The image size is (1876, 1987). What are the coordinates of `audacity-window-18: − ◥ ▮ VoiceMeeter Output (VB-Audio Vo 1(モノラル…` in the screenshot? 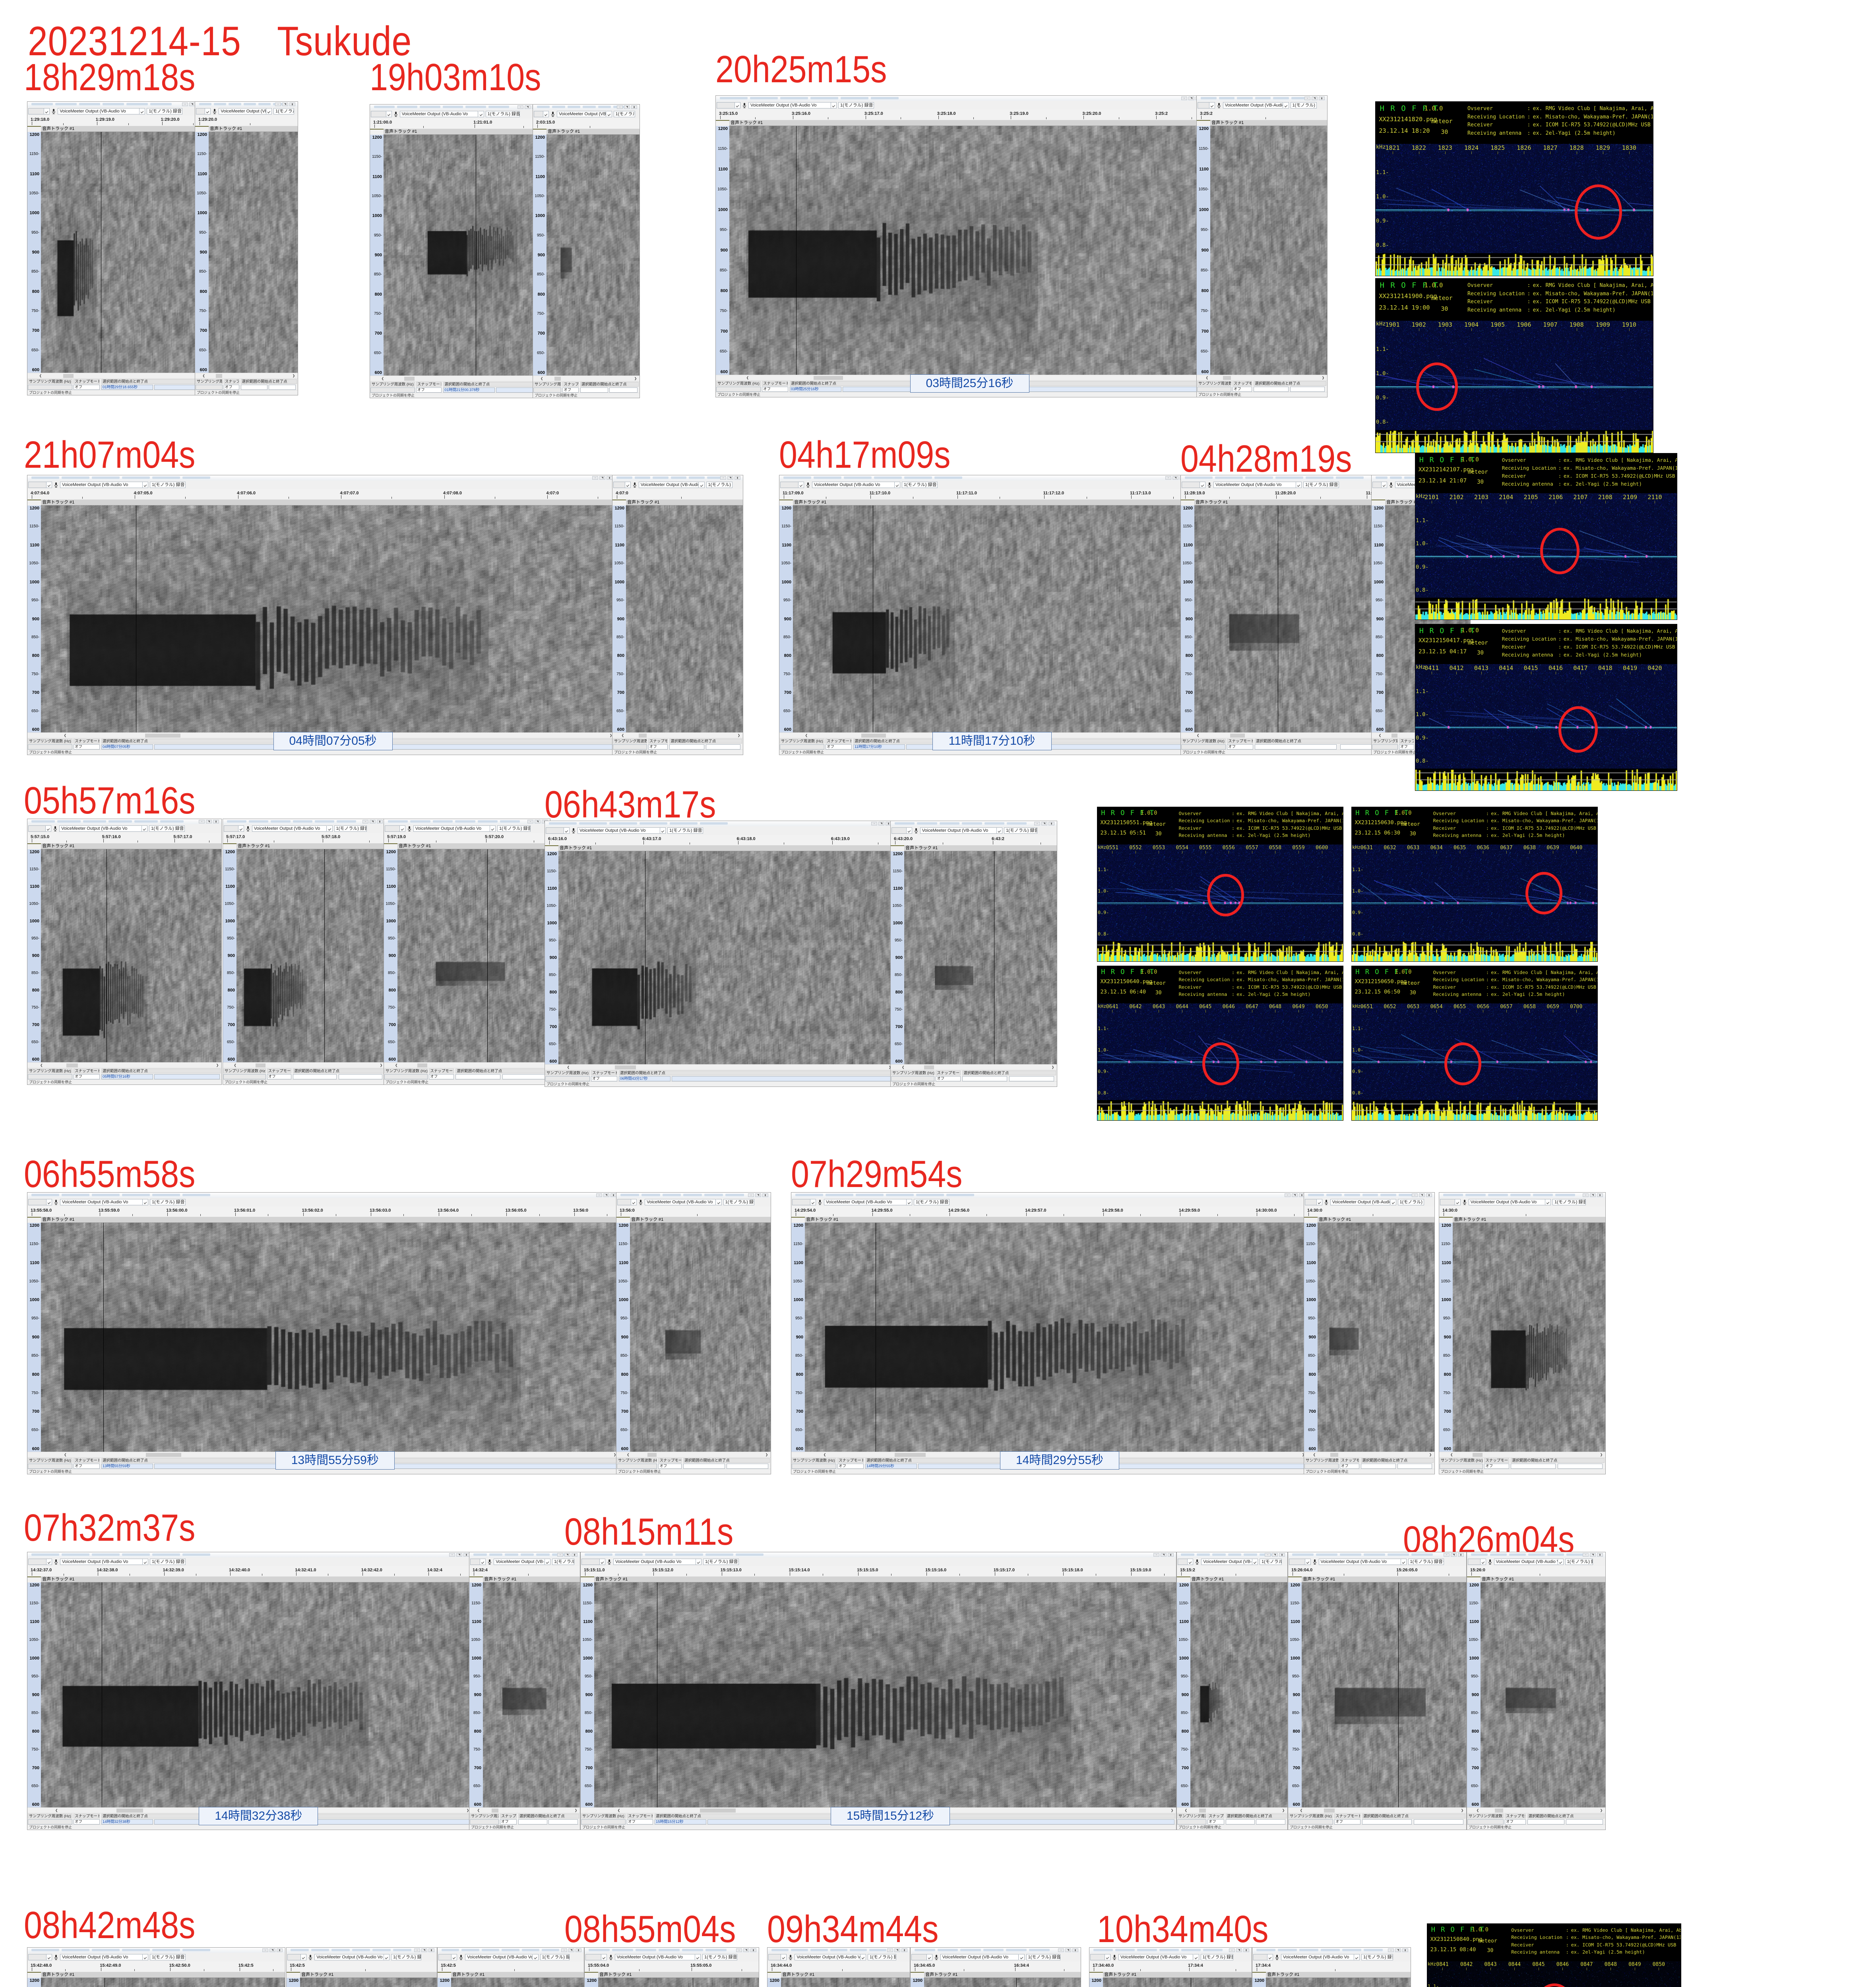 It's located at (1049, 1333).